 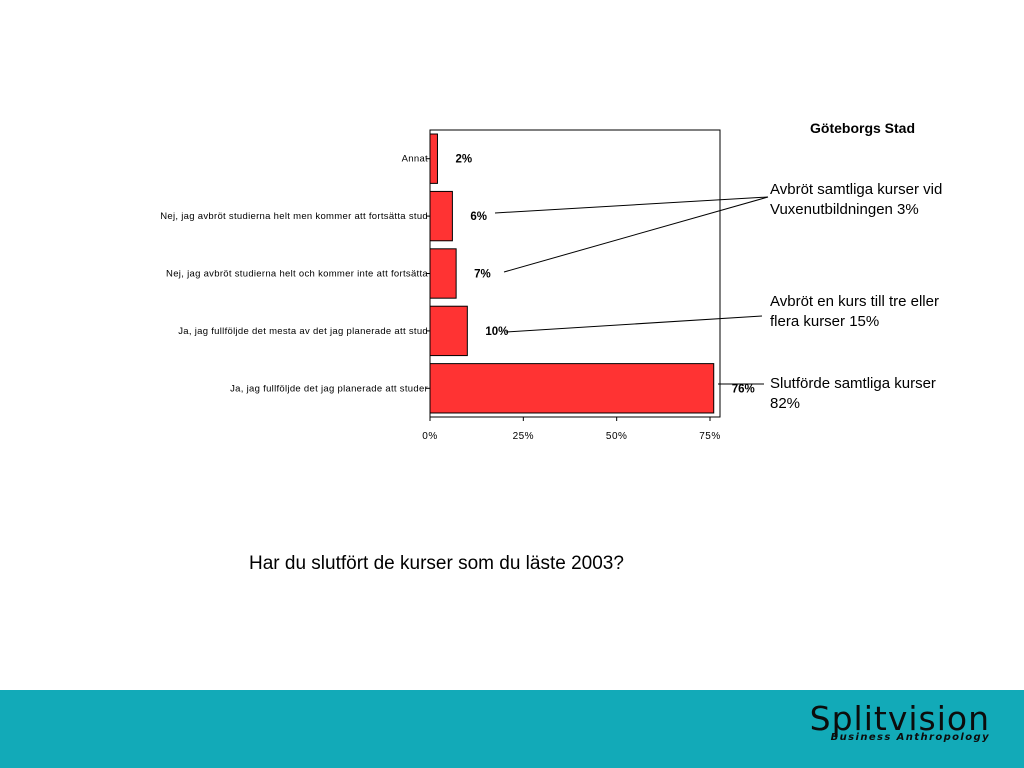 I want to click on footer-band: Splitvision Business Anthropology, so click(x=512, y=729).